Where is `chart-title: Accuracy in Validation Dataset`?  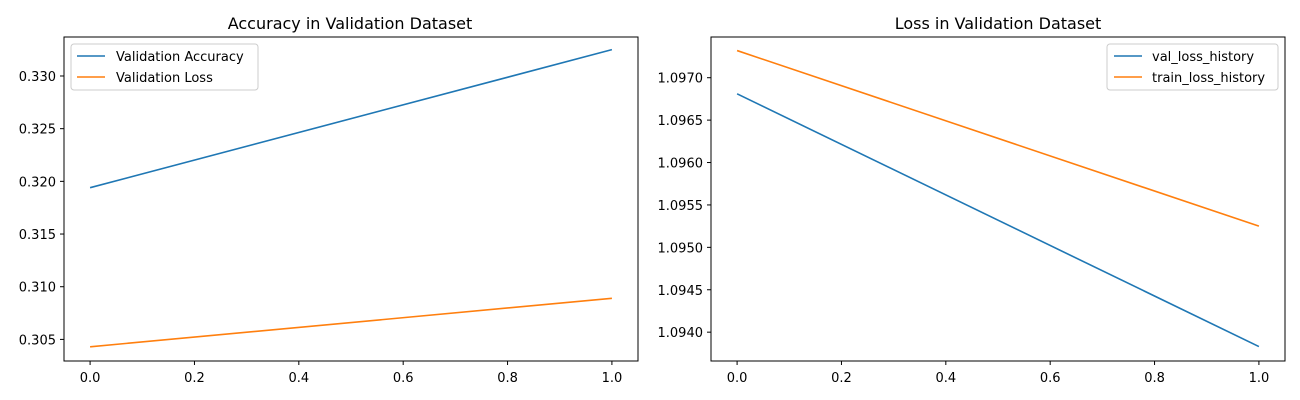 chart-title: Accuracy in Validation Dataset is located at coordinates (350, 23).